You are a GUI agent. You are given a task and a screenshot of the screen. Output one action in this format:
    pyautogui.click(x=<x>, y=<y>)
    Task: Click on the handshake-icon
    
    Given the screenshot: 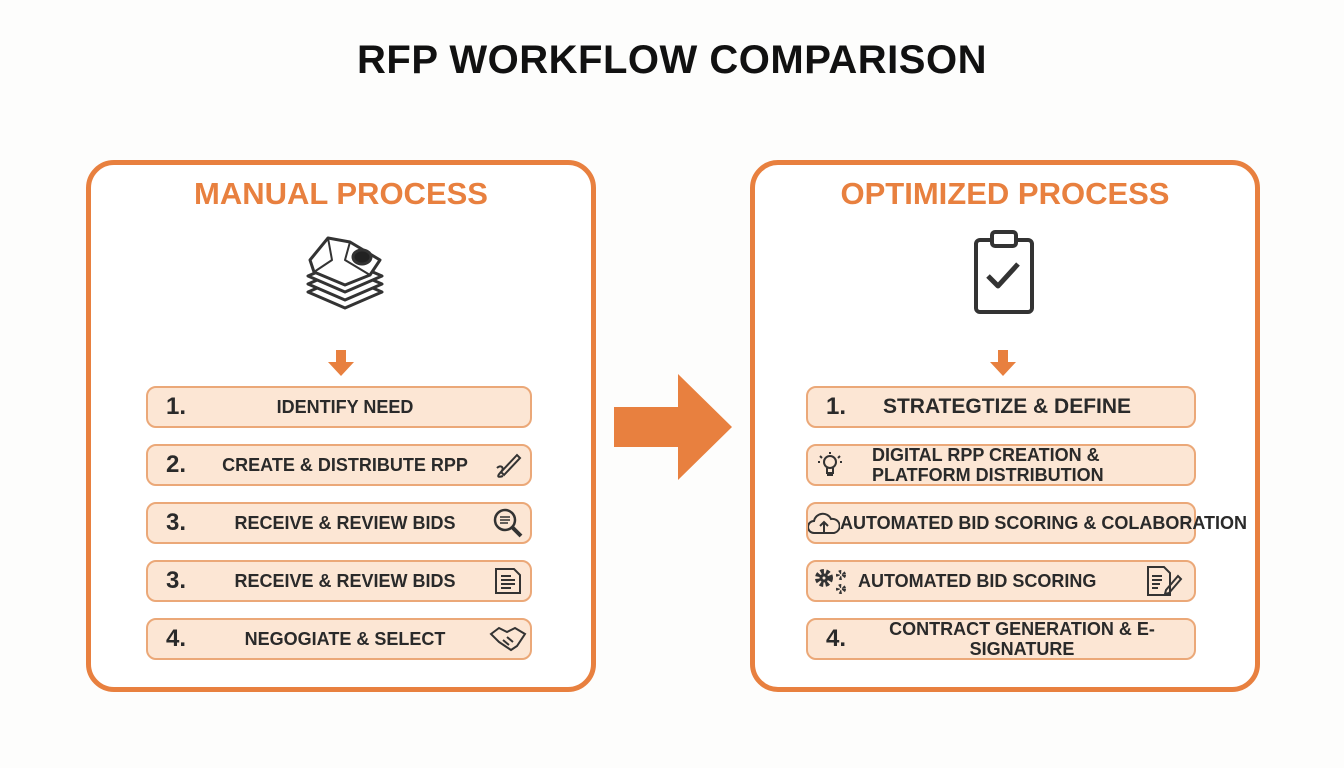 What is the action you would take?
    pyautogui.click(x=508, y=639)
    